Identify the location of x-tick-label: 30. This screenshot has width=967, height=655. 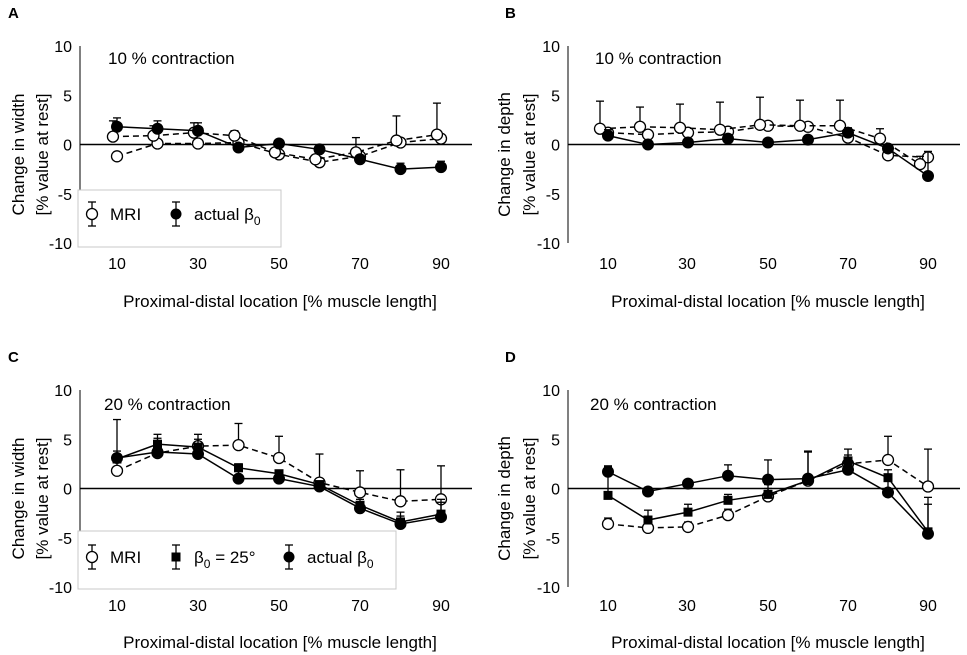
(687, 264).